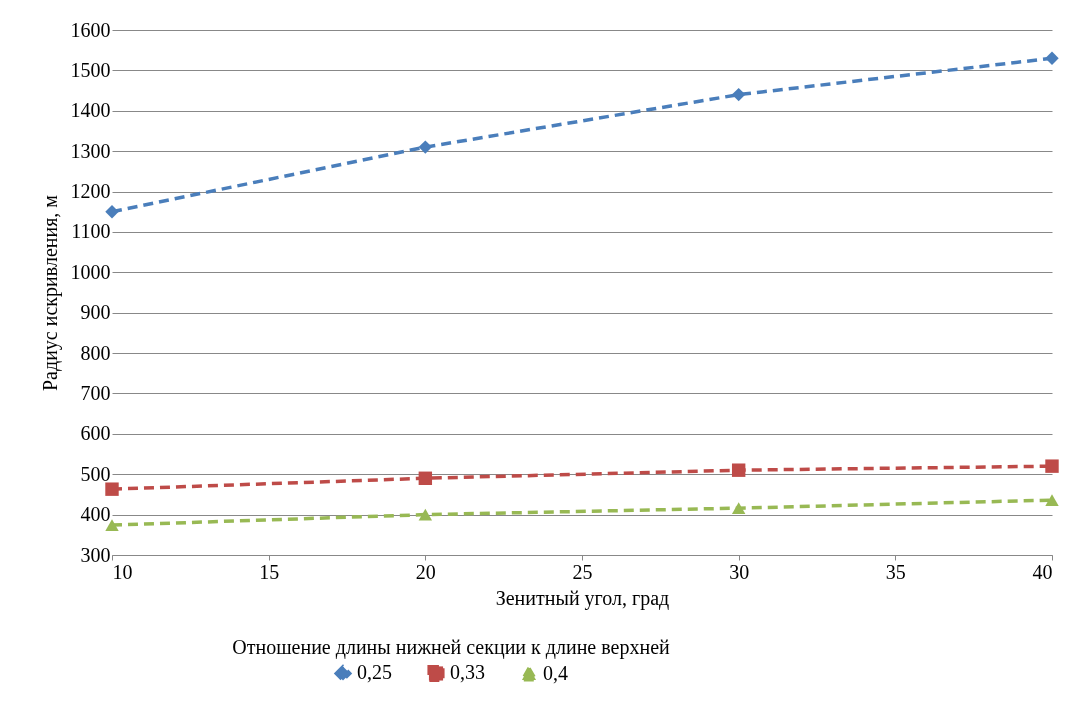  Describe the element at coordinates (95, 473) in the screenshot. I see `y-tick-label: 500` at that location.